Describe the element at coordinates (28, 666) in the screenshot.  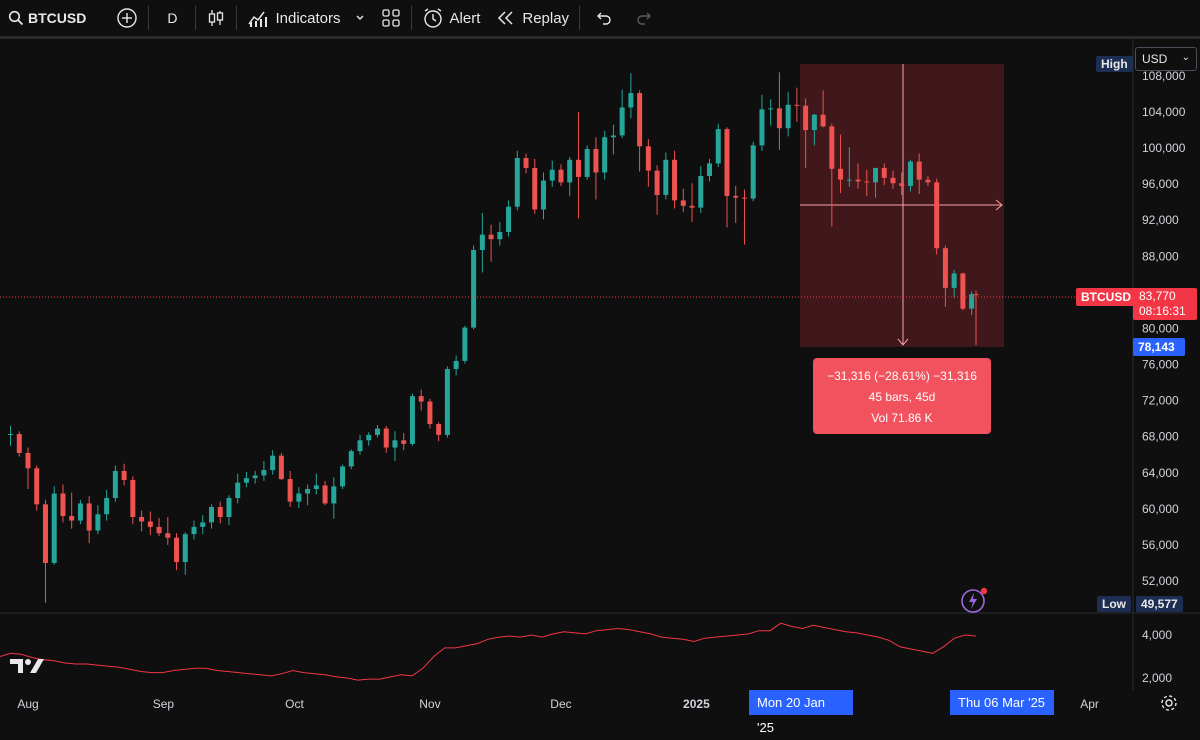
I see `tradingview-logo-icon` at that location.